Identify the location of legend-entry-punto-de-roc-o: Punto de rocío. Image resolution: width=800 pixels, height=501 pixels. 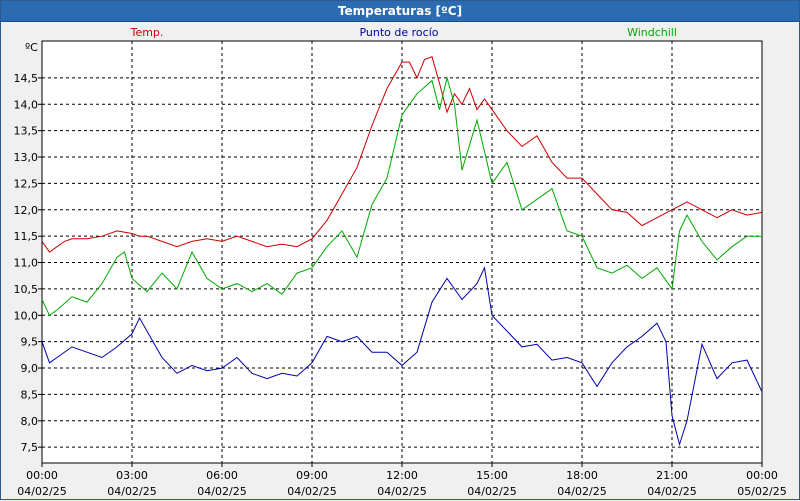
(398, 32).